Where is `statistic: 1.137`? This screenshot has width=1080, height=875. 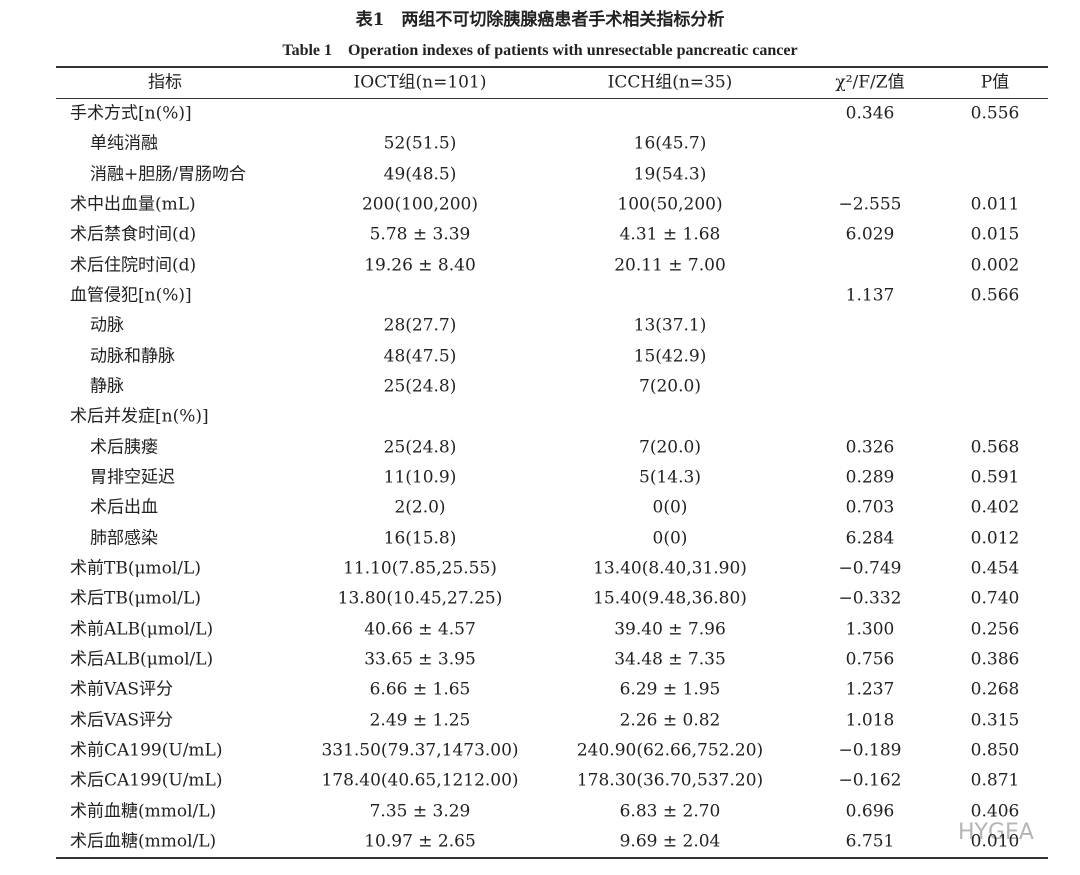
statistic: 1.137 is located at coordinates (870, 295).